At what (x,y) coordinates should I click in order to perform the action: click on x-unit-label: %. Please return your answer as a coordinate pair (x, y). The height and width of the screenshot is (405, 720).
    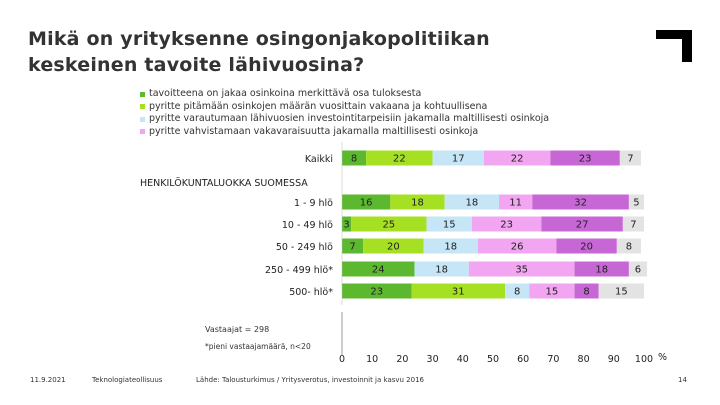
    Looking at the image, I should click on (662, 357).